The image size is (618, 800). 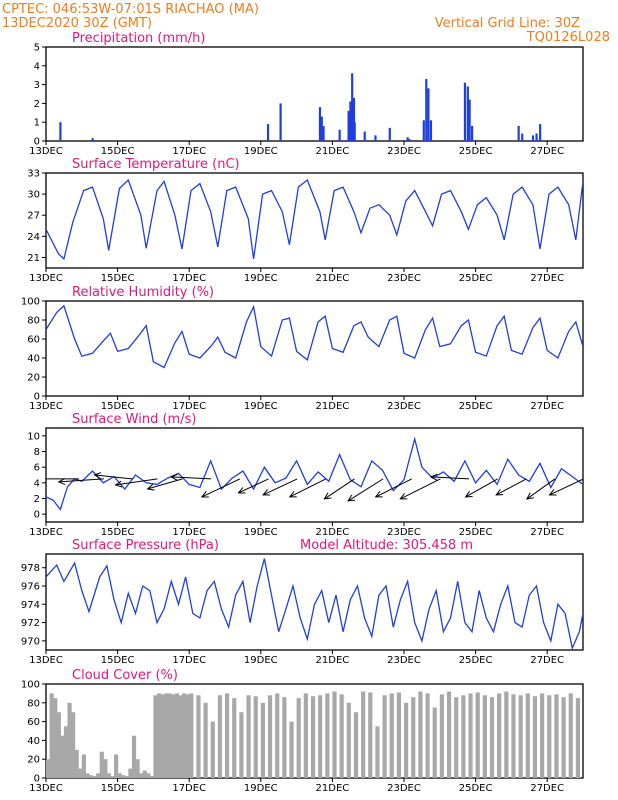 What do you see at coordinates (33, 216) in the screenshot?
I see `y-tick-label: 27` at bounding box center [33, 216].